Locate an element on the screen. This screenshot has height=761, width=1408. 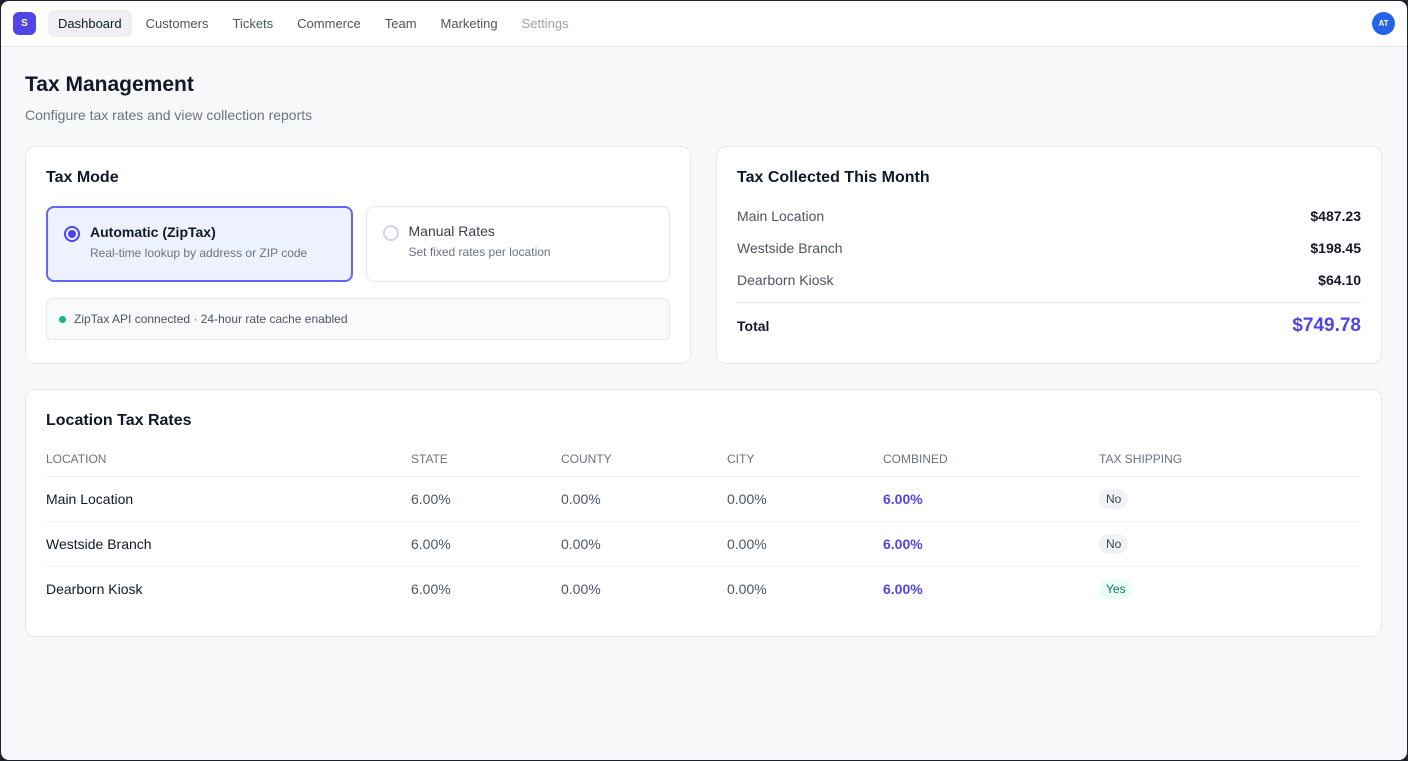
col-header-city: City is located at coordinates (805, 464).